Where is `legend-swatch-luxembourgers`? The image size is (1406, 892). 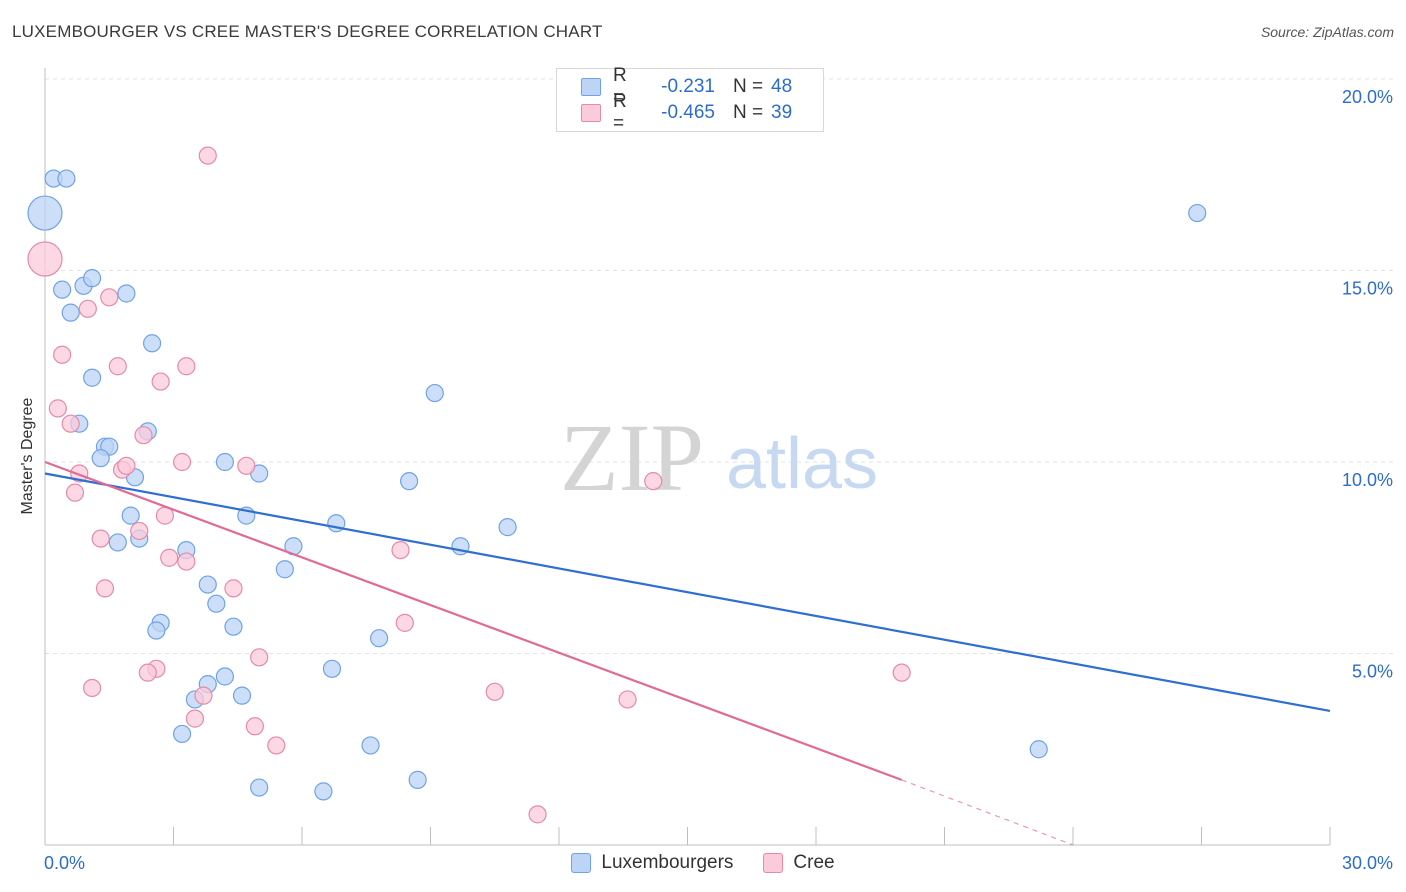
legend-swatch-luxembourgers is located at coordinates (581, 863).